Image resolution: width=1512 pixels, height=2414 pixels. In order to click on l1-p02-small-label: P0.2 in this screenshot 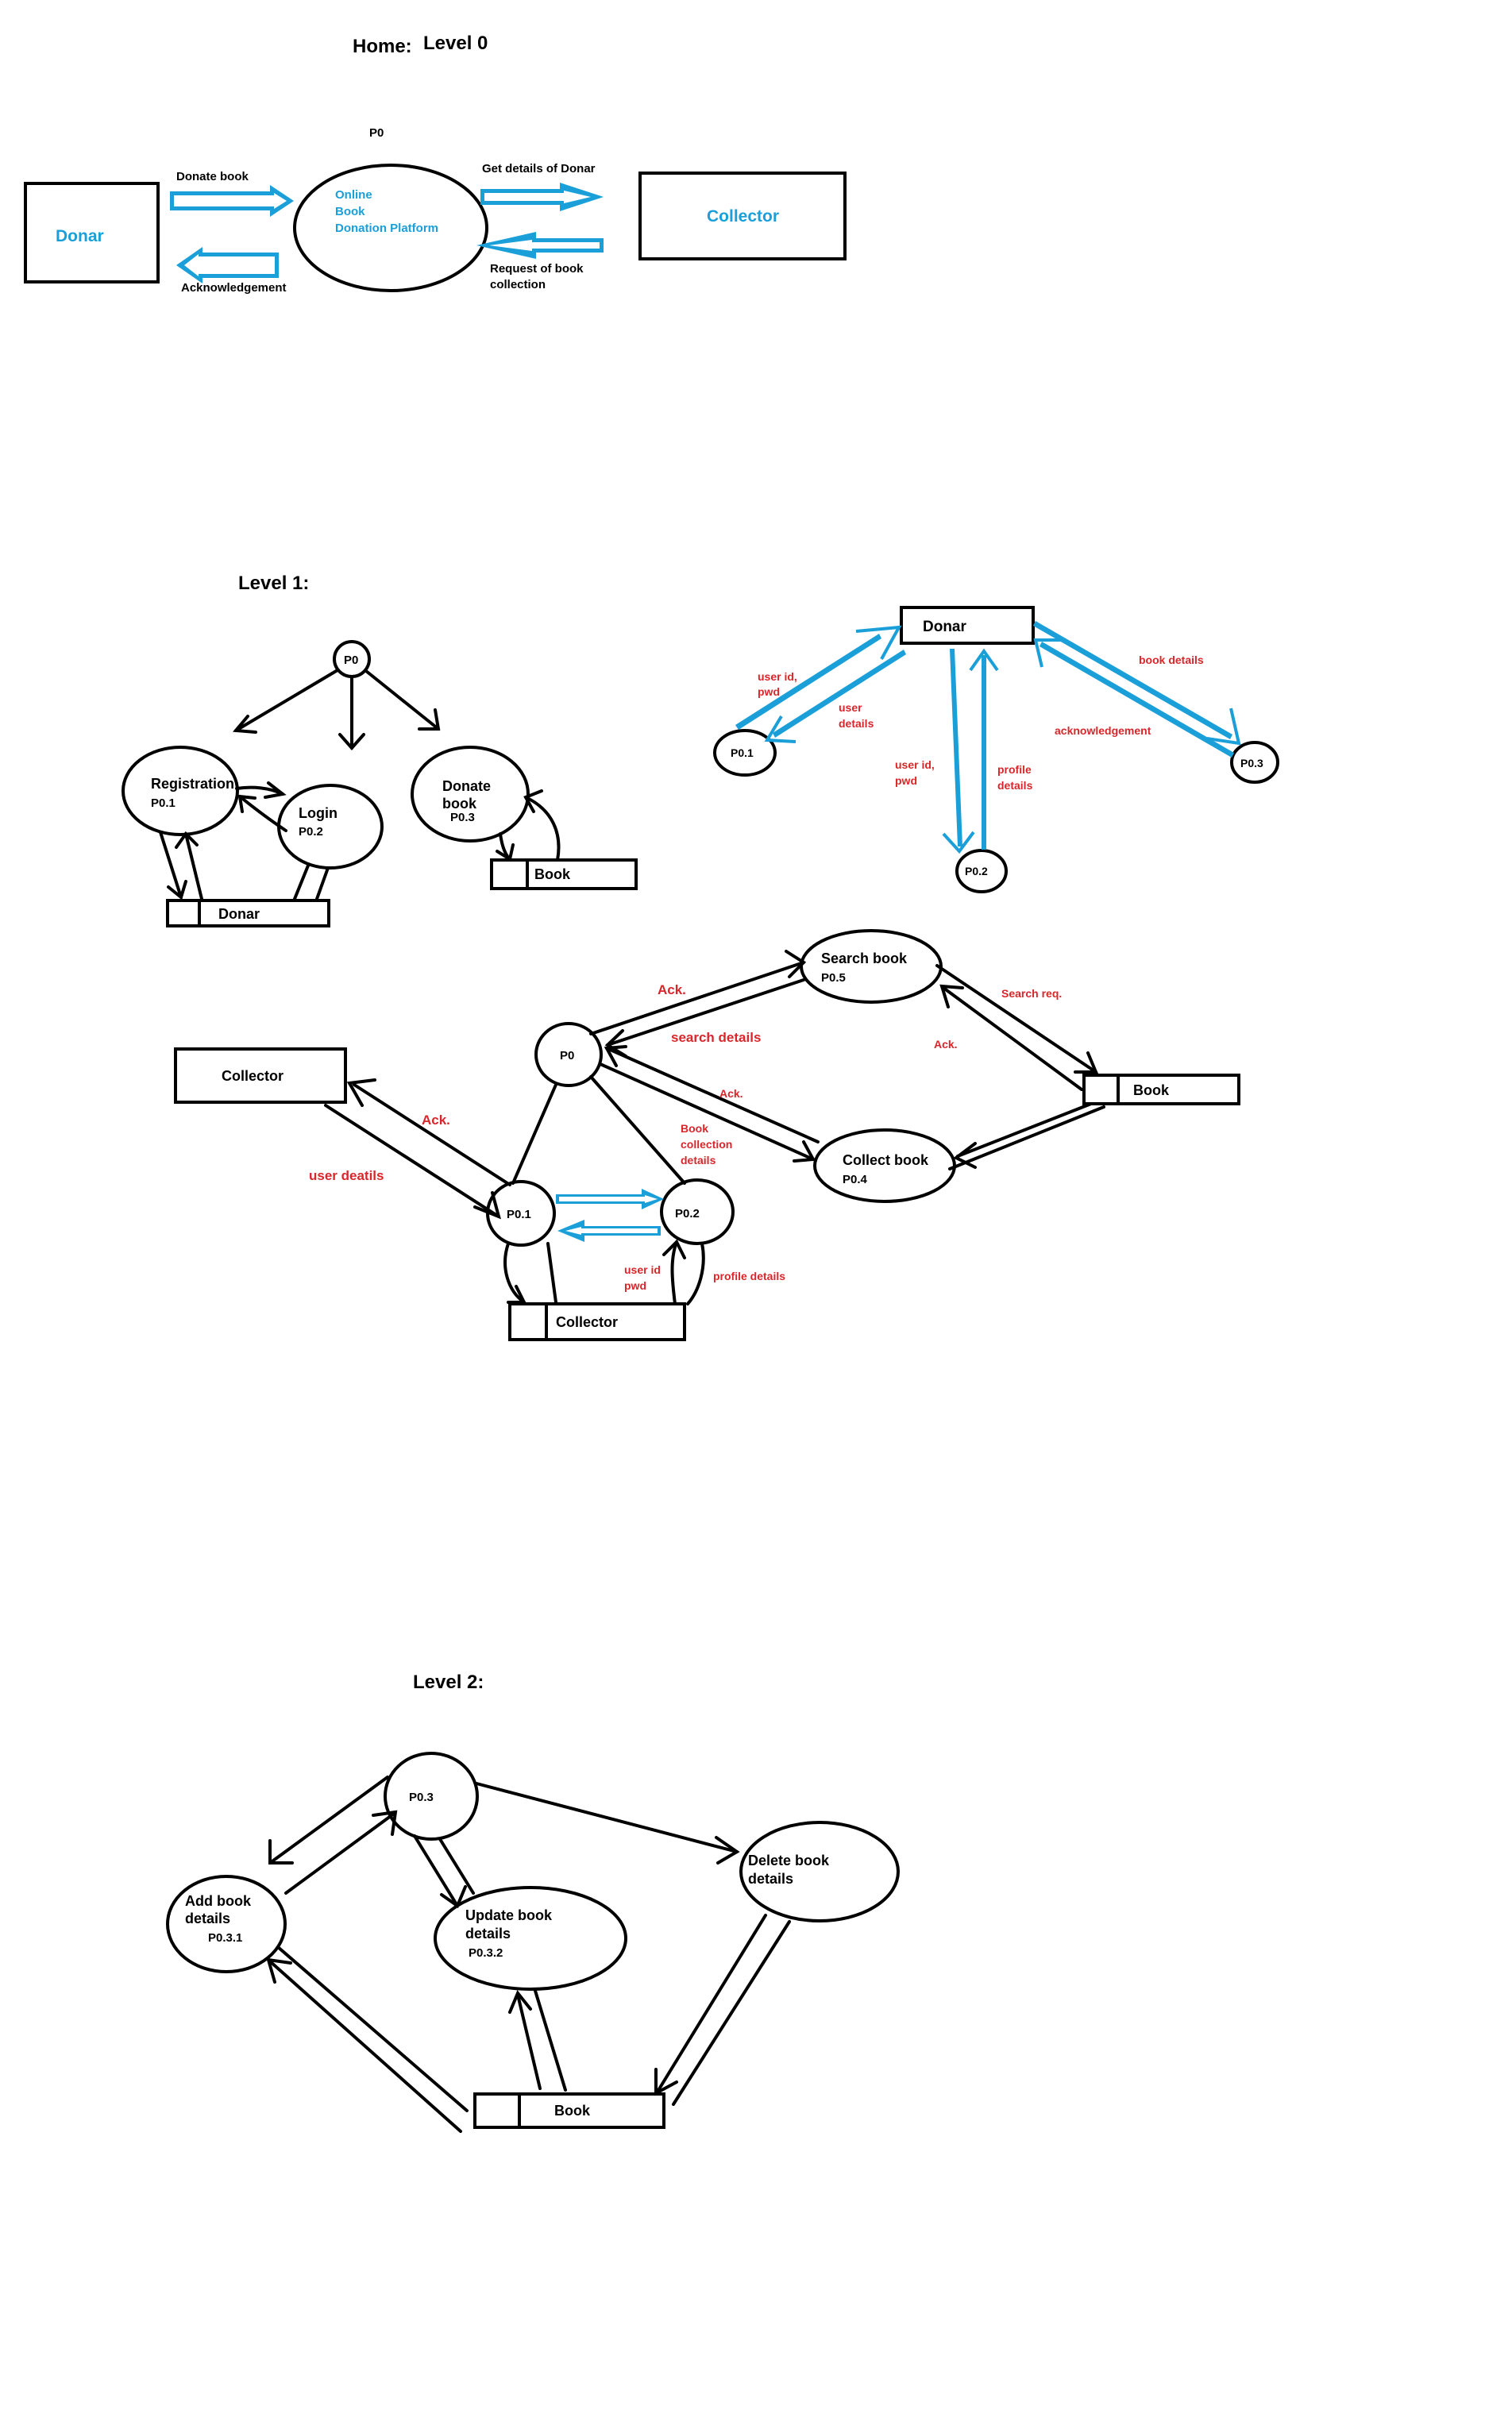, I will do `click(976, 871)`.